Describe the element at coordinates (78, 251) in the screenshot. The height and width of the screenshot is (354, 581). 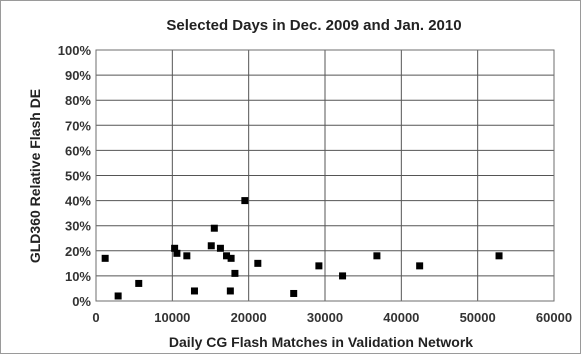
I see `y-tick-label: 20%` at that location.